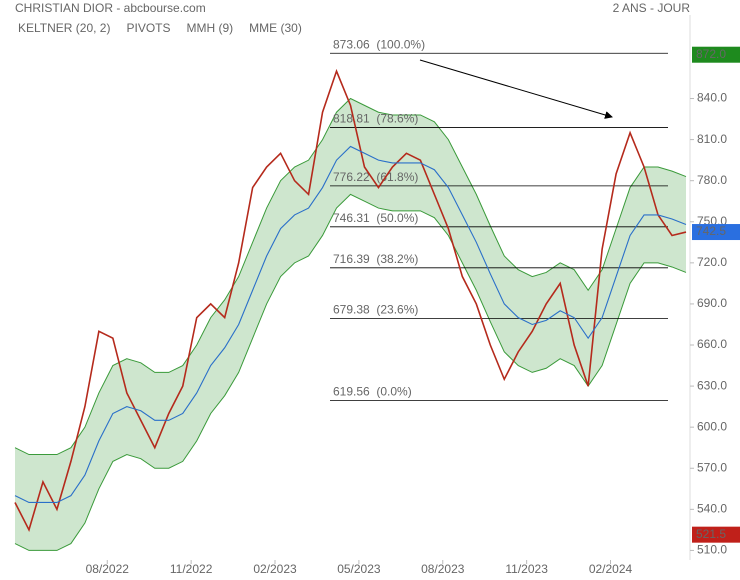 The height and width of the screenshot is (580, 740). Describe the element at coordinates (210, 28) in the screenshot. I see `legend-entry: MMH (9)` at that location.